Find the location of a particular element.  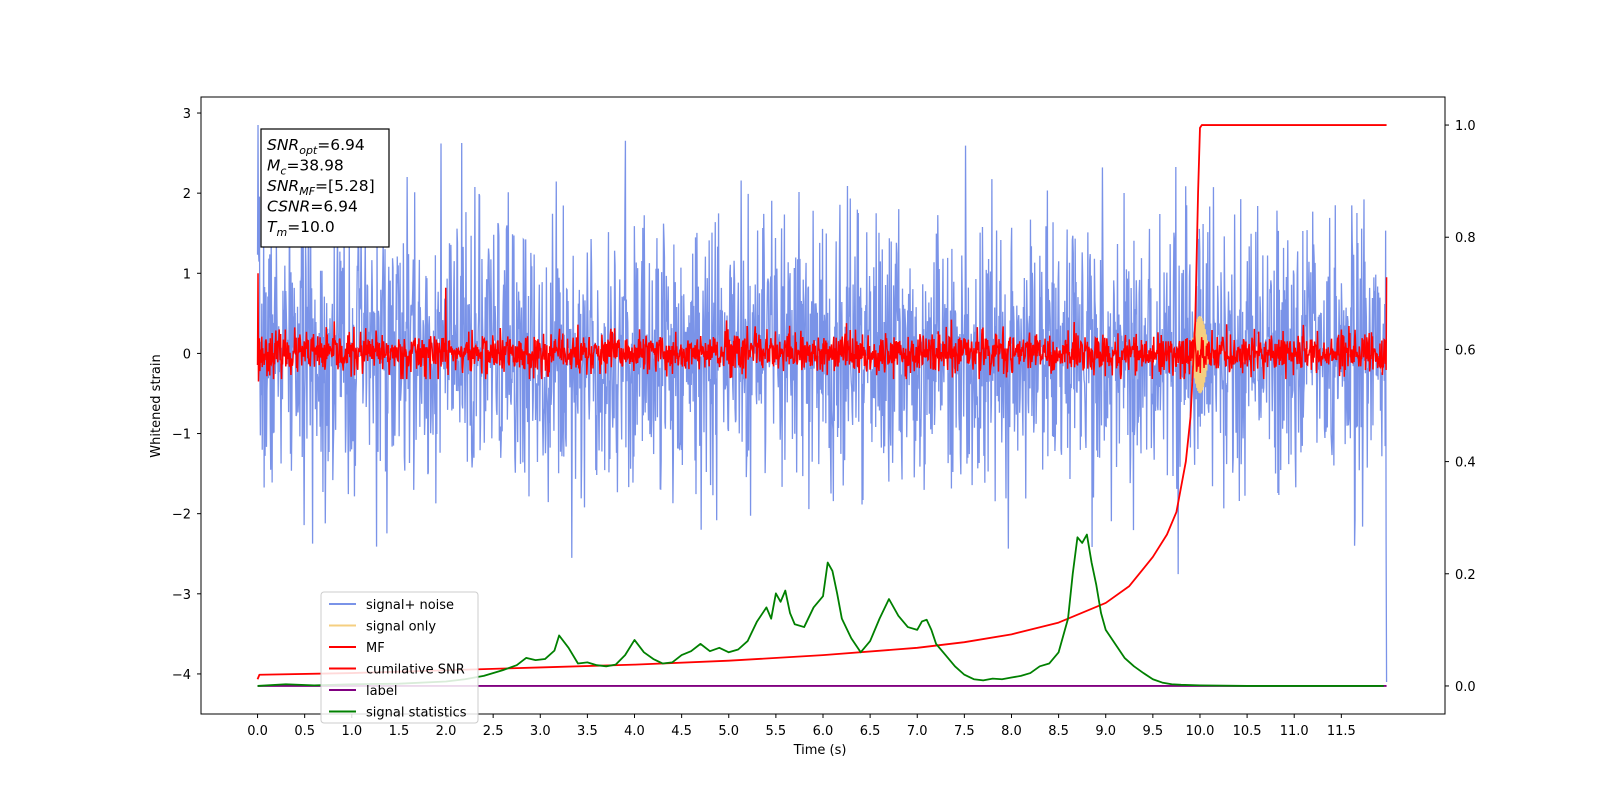

x-tick-label: 8.5 is located at coordinates (1058, 731).